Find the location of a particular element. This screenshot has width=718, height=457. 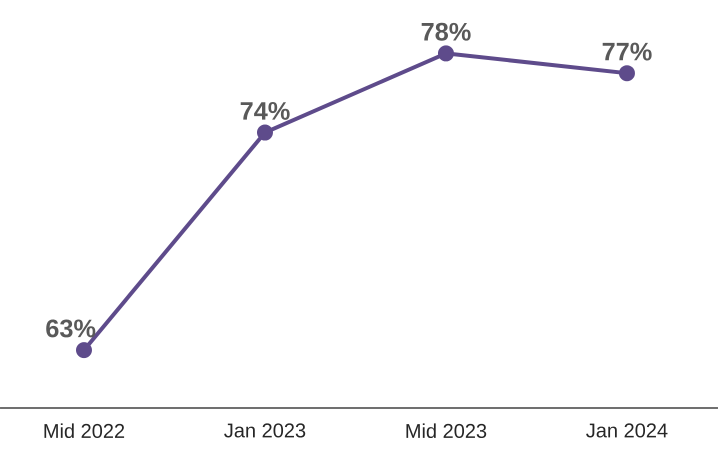

x-tick-label: Mid 2023 is located at coordinates (446, 430).